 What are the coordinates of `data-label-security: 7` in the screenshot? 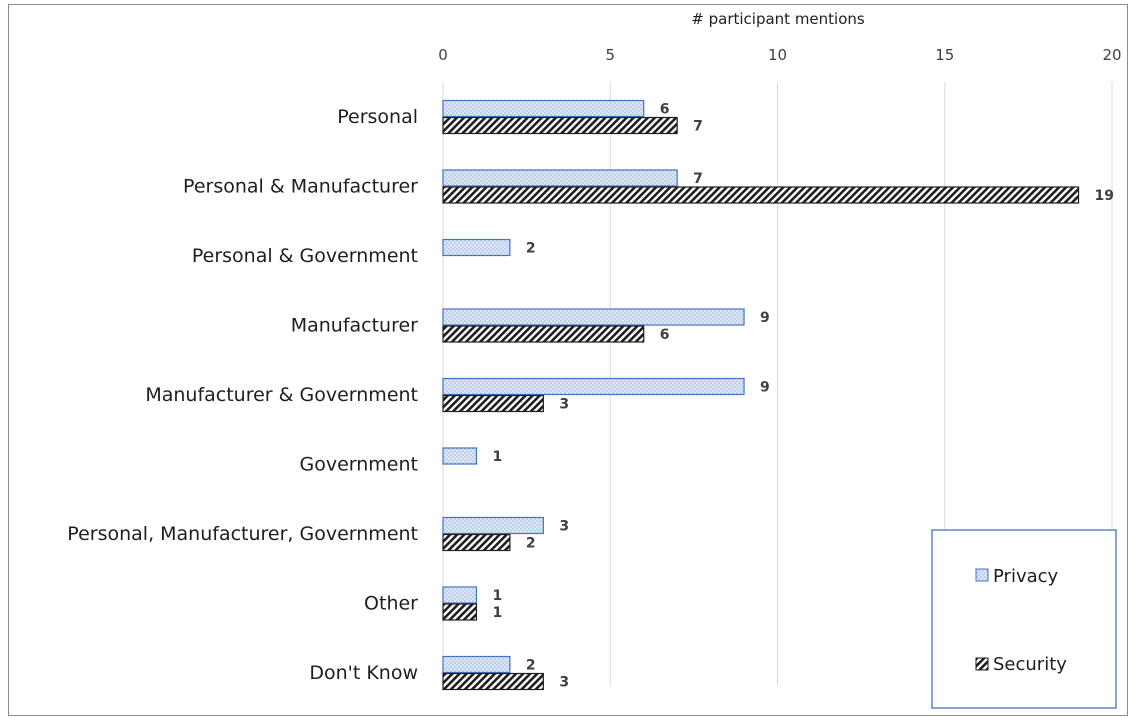 It's located at (698, 127).